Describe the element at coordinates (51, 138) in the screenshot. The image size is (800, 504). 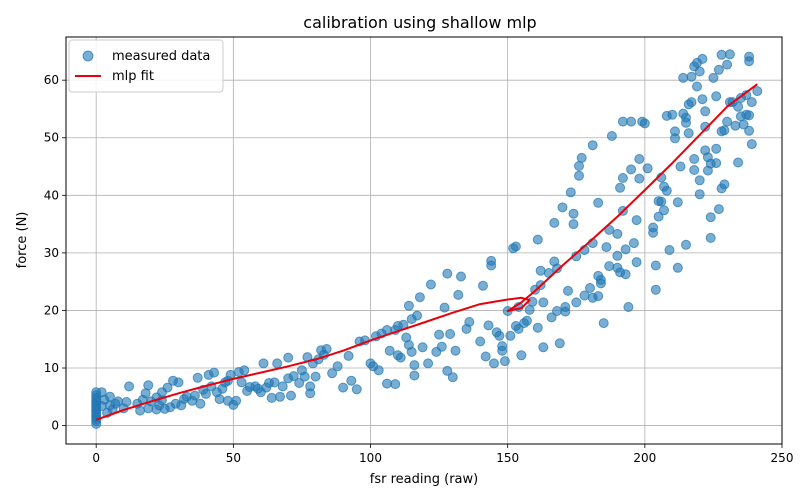
I see `y-tick-label: 50` at that location.